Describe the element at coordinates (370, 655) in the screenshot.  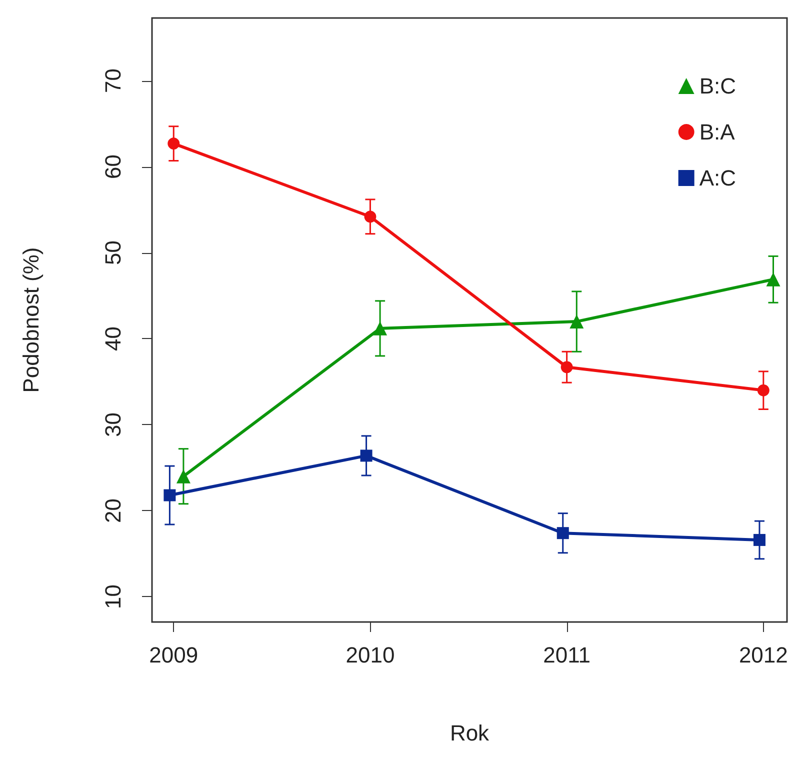
I see `x-tick-label: 2010` at that location.